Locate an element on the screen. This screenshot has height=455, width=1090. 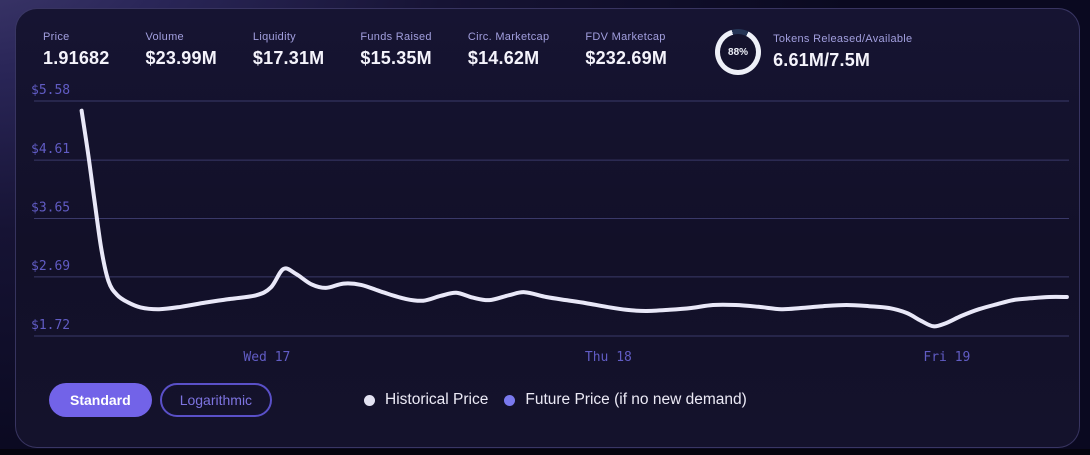
stat-circ-marketcap: Circ. Marketcap $14.62M is located at coordinates (509, 50).